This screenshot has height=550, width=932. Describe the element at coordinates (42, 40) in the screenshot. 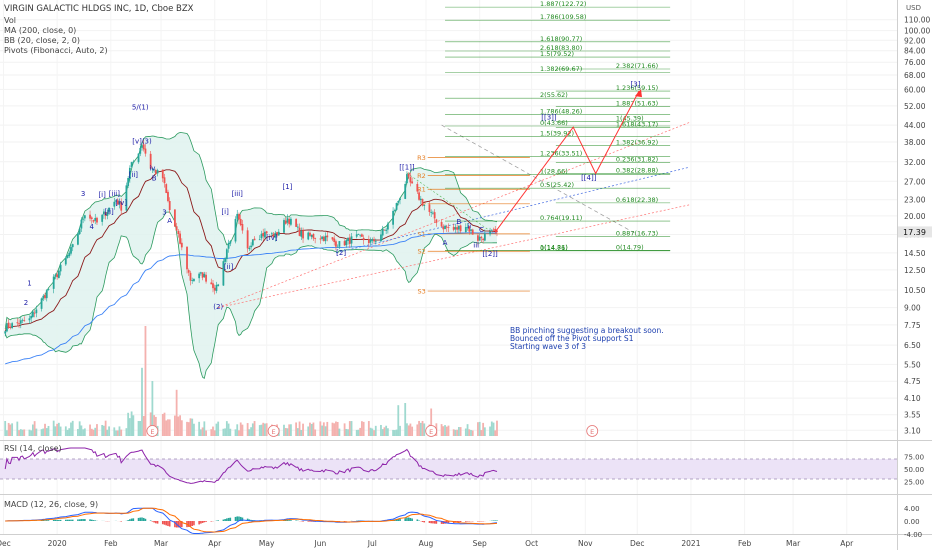

I see `indicator-bb-label: BB (20, close, 2, 0)` at that location.